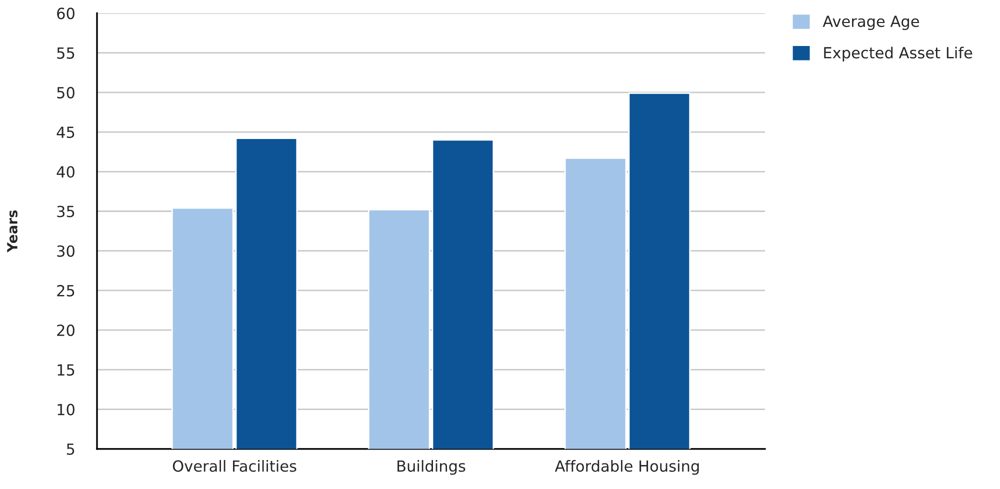 This screenshot has width=1000, height=489. I want to click on y-tick-label: 55, so click(65, 53).